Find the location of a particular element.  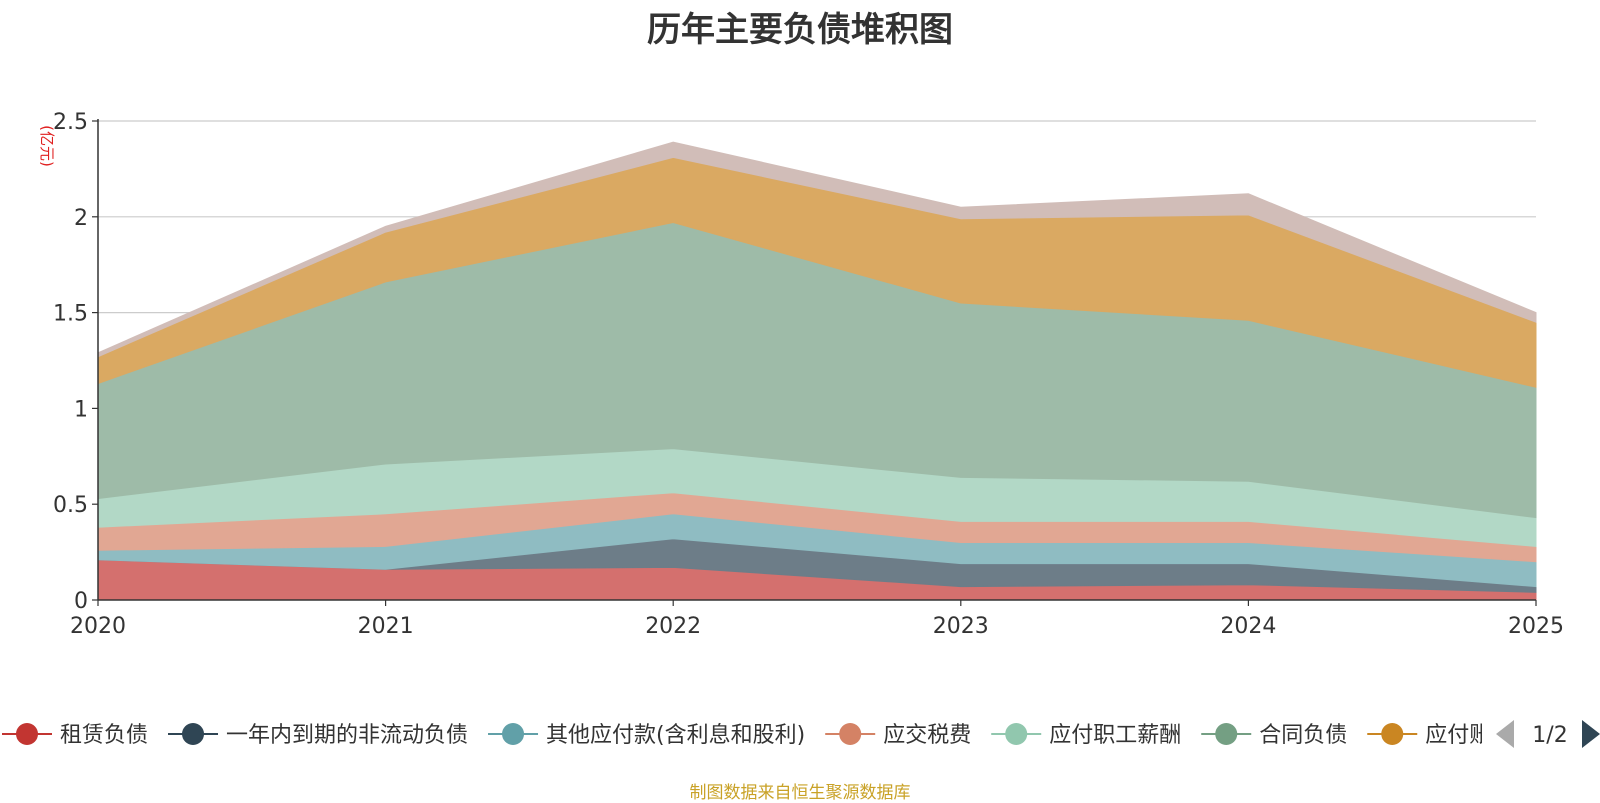

y-tick-label: 0 is located at coordinates (81, 601).